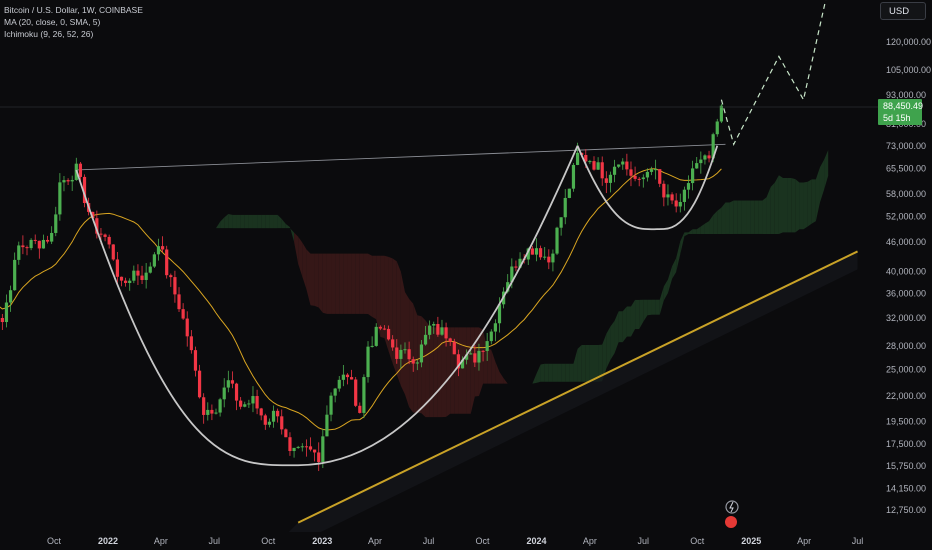 This screenshot has height=550, width=932. I want to click on earnings-event-icon, so click(731, 522).